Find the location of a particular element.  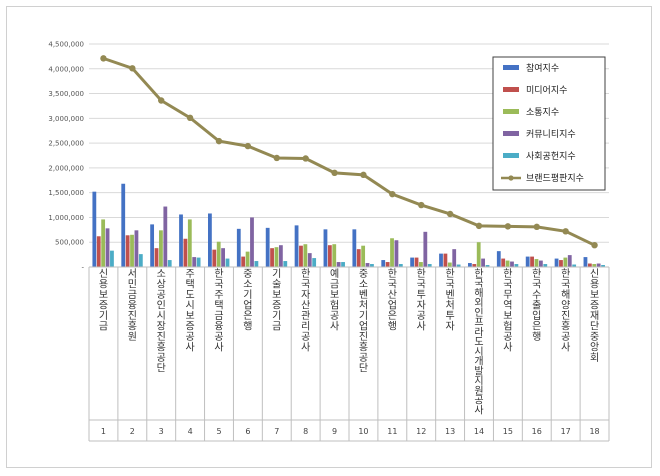

category-char: 시 is located at coordinates (478, 352).